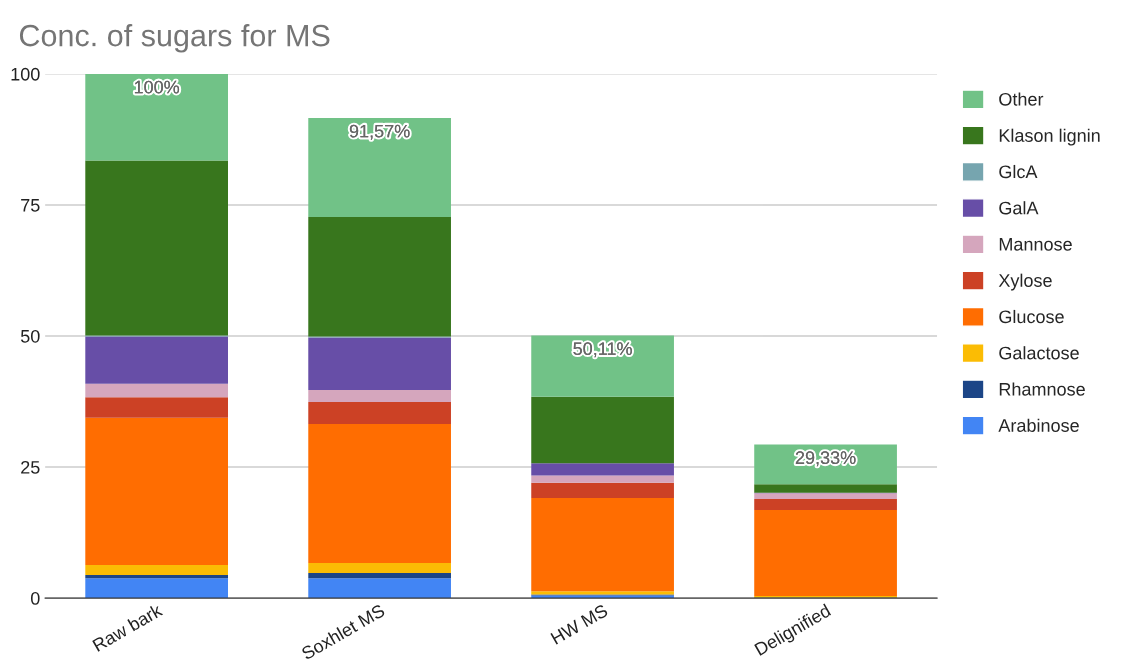  Describe the element at coordinates (35, 598) in the screenshot. I see `y-tick-label: 0` at that location.